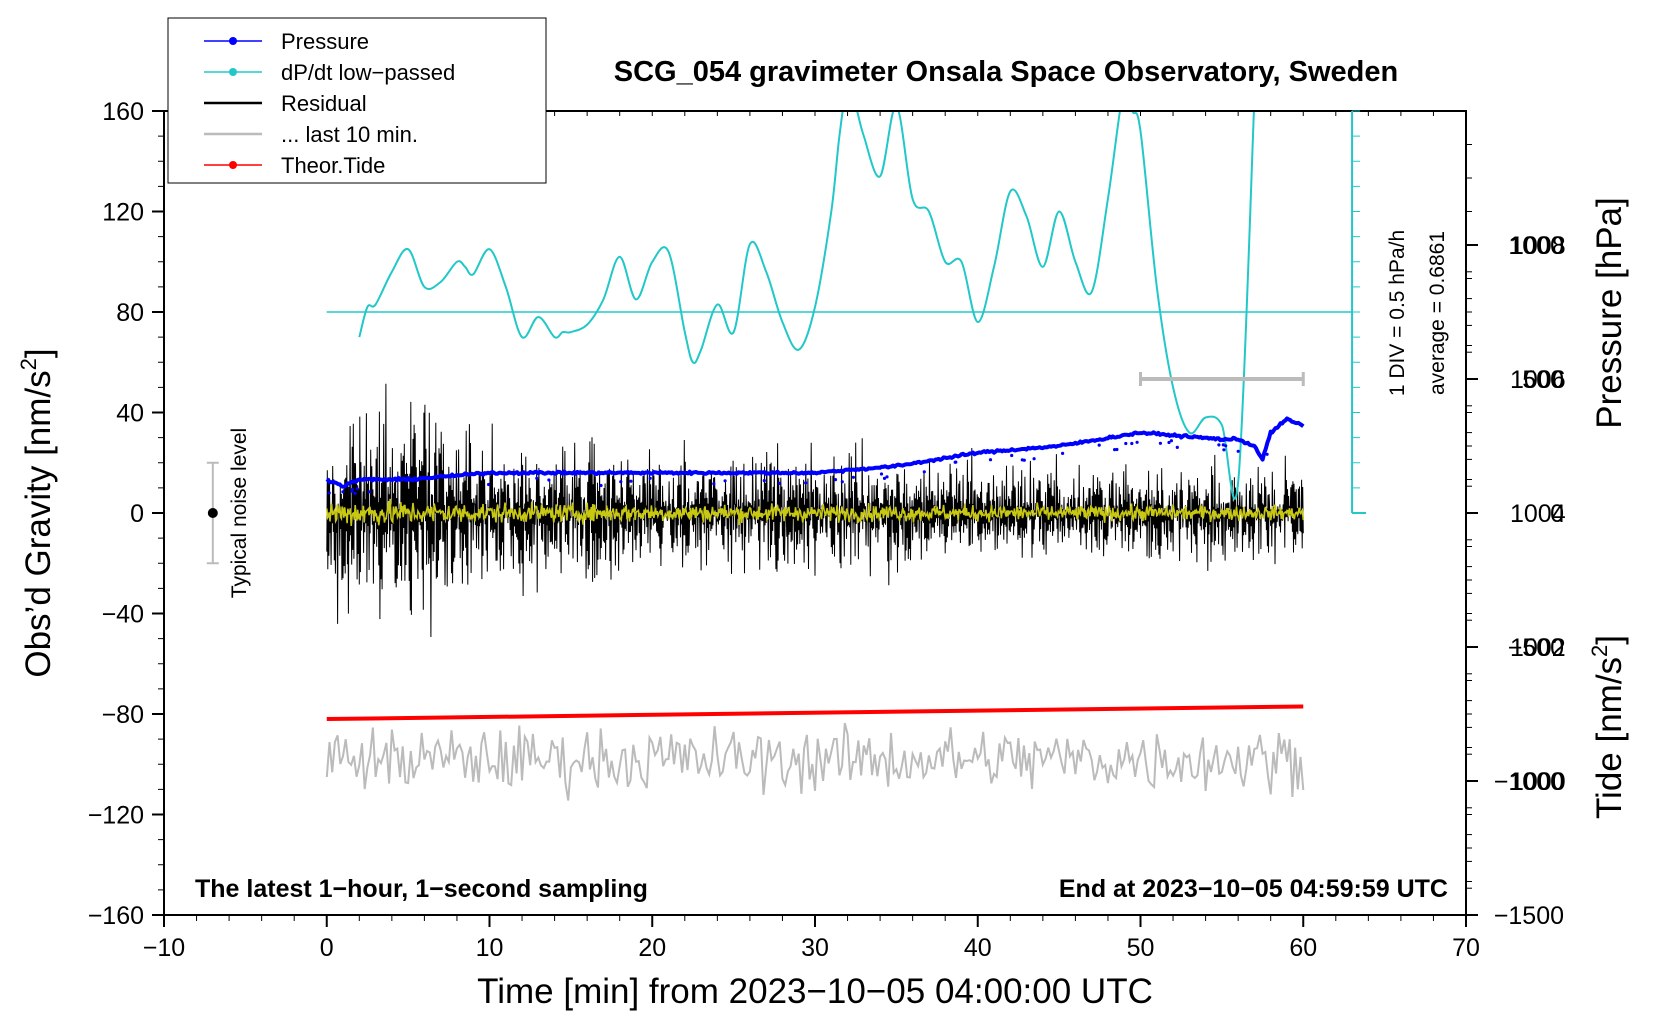 The width and height of the screenshot is (1660, 1020). I want to click on x-tick-label: 50, so click(1141, 948).